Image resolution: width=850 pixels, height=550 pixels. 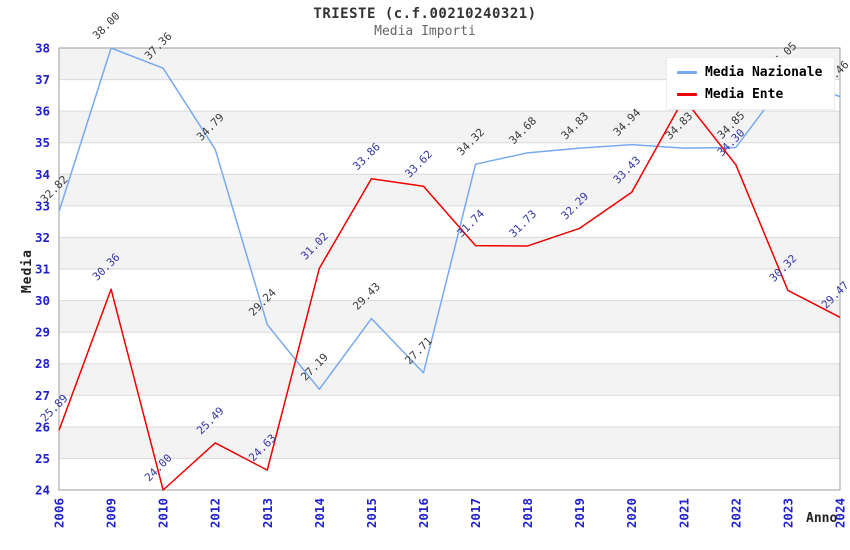 I want to click on y-tick-label: 33, so click(x=42, y=205).